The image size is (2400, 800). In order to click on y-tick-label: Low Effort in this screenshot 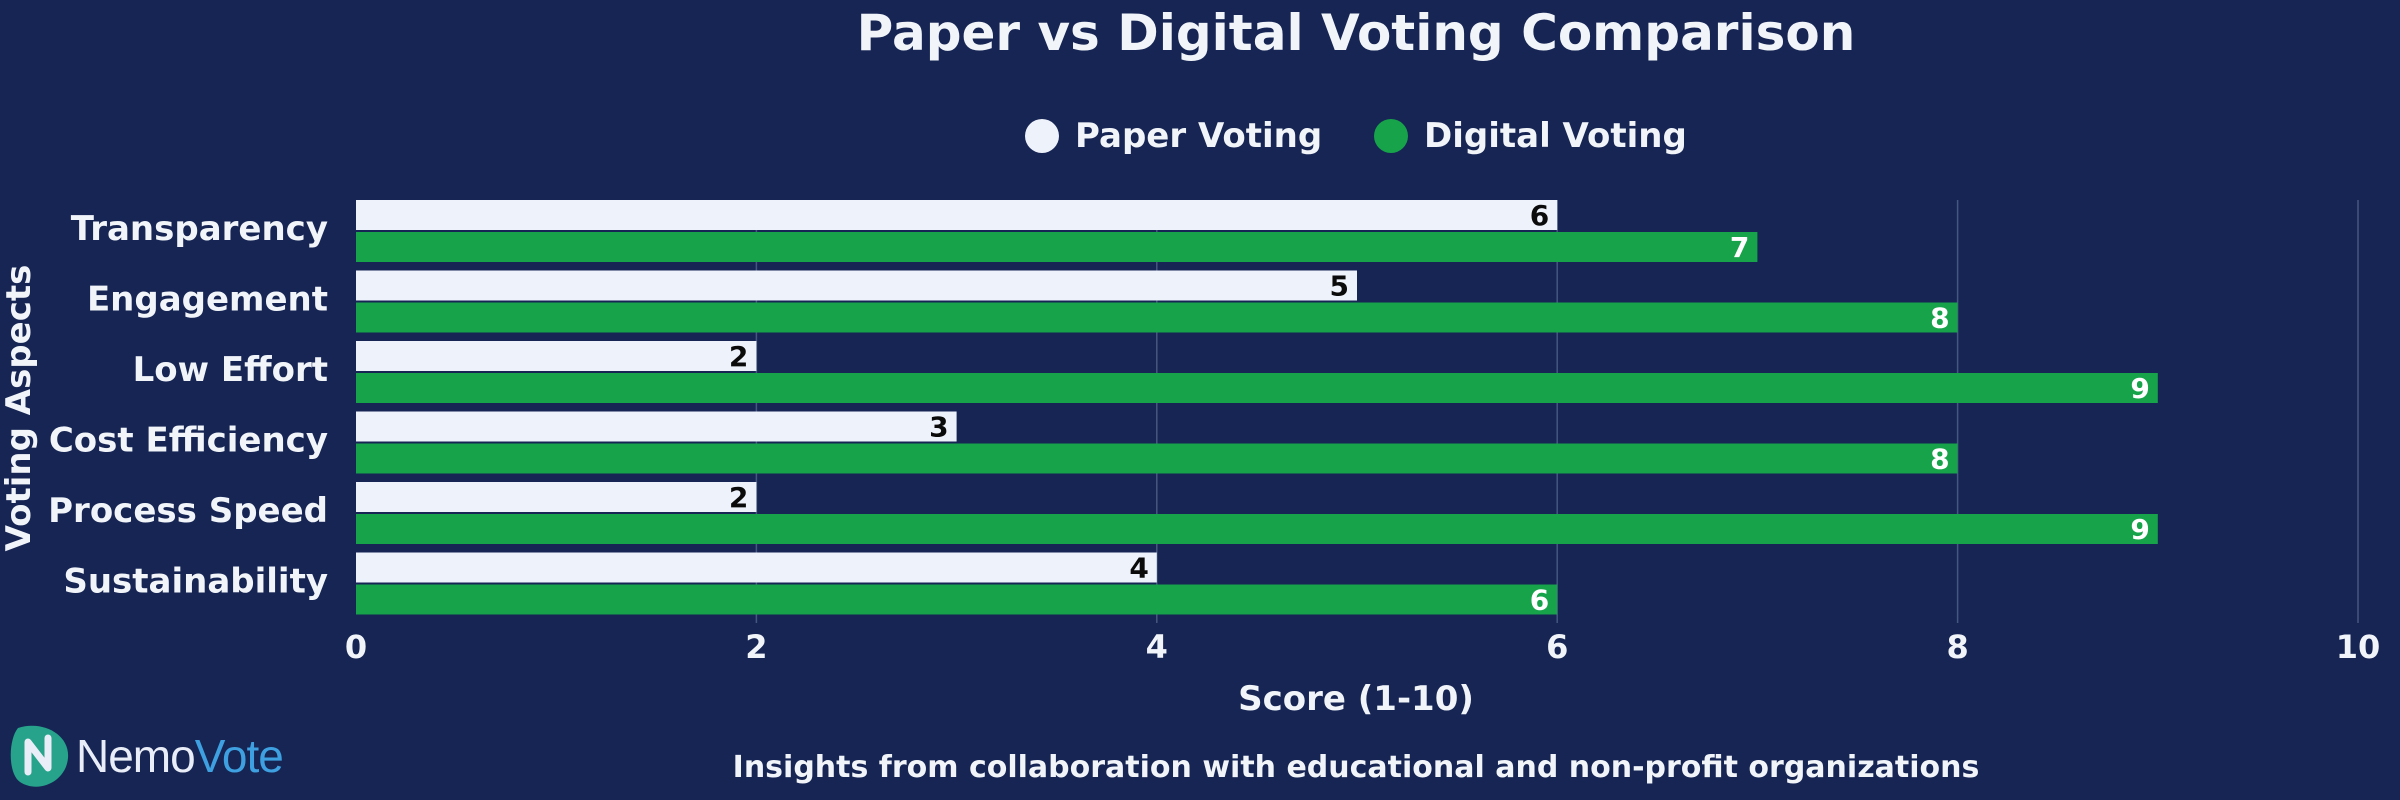, I will do `click(230, 370)`.